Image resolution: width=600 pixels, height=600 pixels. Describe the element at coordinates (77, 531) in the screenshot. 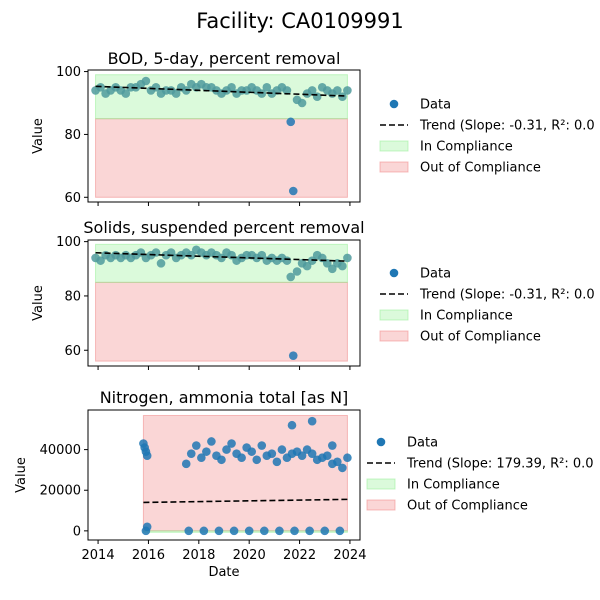

I see `y-tick-label: 0` at that location.